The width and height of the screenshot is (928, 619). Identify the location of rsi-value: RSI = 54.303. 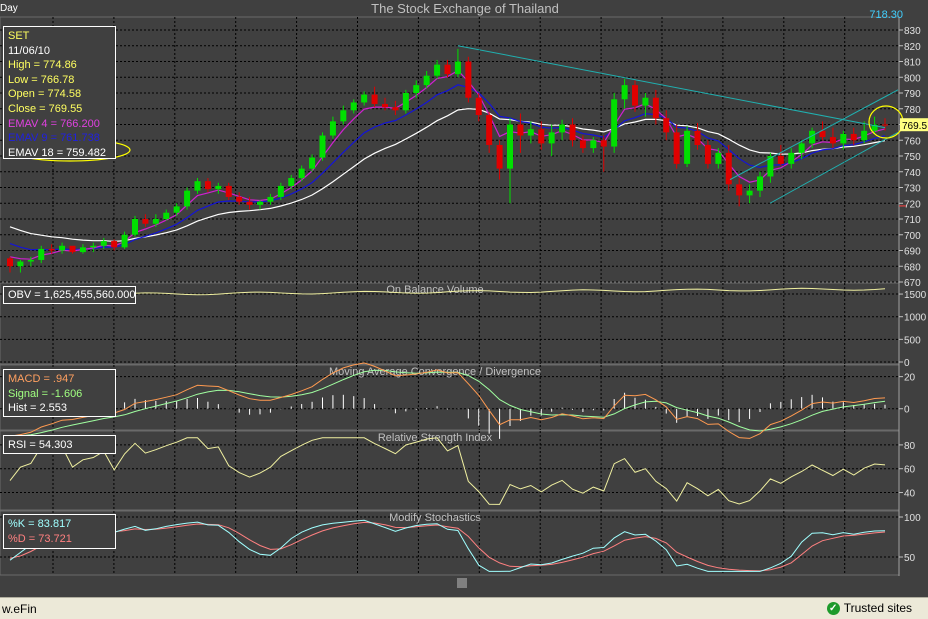
(40, 445).